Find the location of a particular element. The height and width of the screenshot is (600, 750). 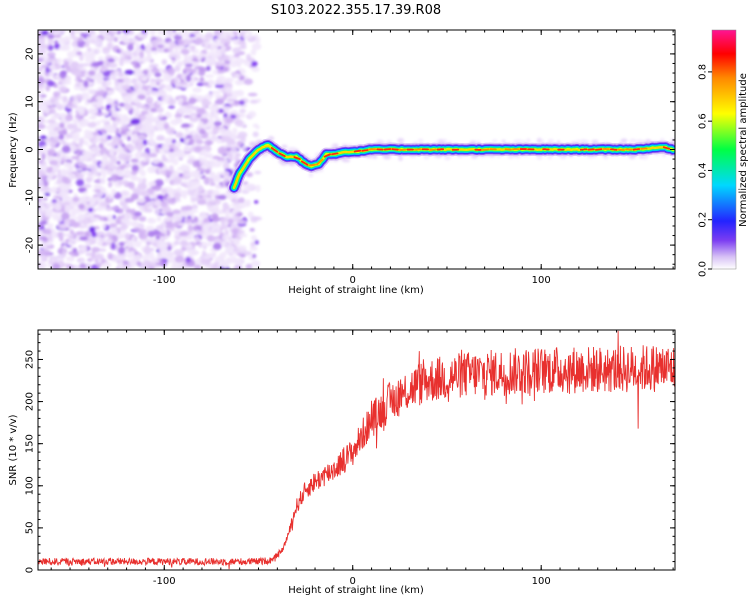

colorbar-ticks: 0.0 0.2 0.4 0.6 0.8 is located at coordinates (705, 170).